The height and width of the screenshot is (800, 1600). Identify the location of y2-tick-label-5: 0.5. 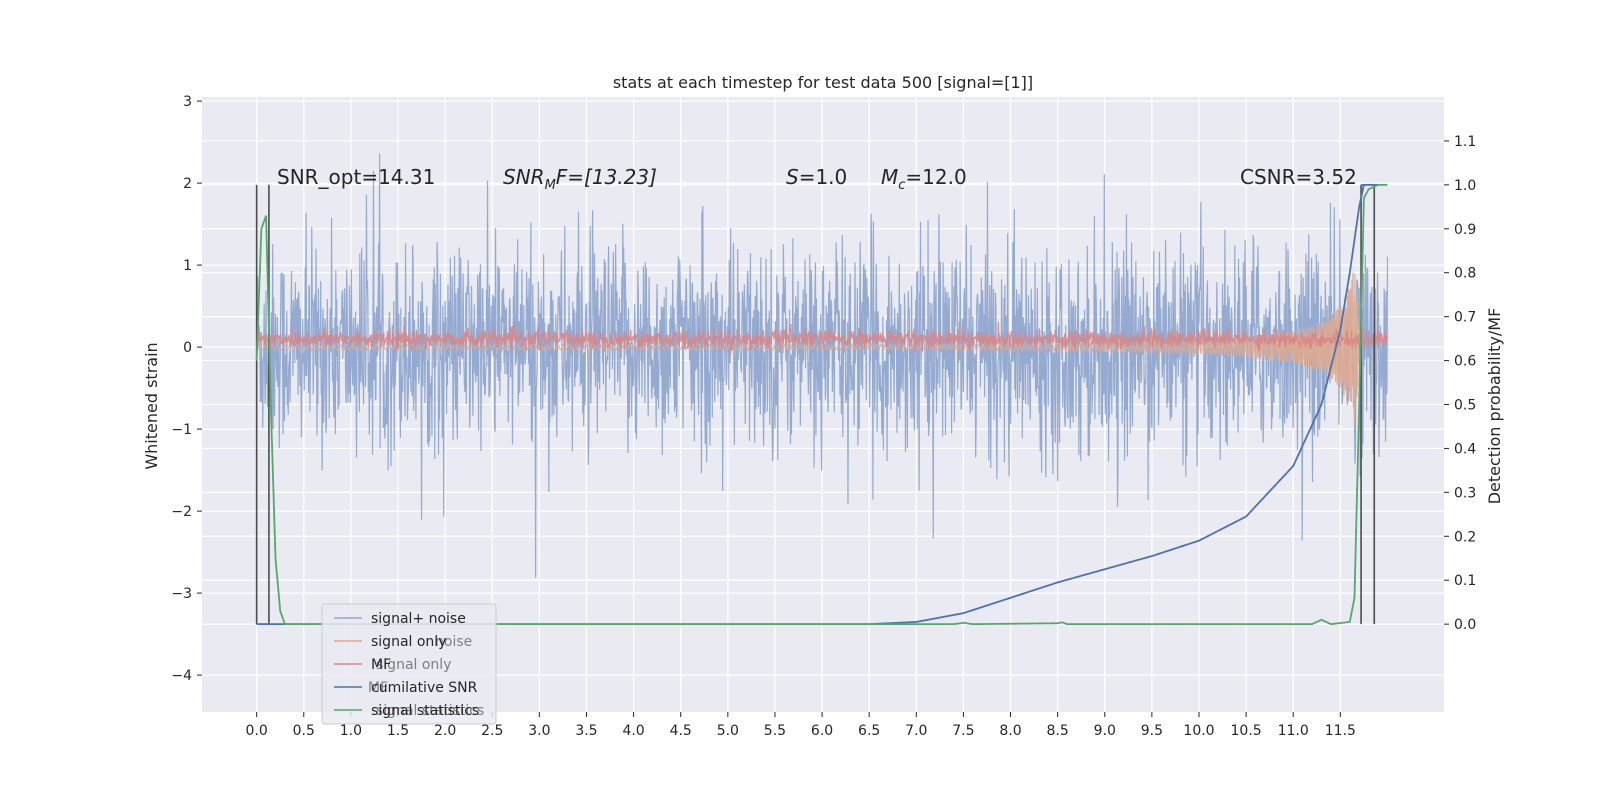
(1465, 406).